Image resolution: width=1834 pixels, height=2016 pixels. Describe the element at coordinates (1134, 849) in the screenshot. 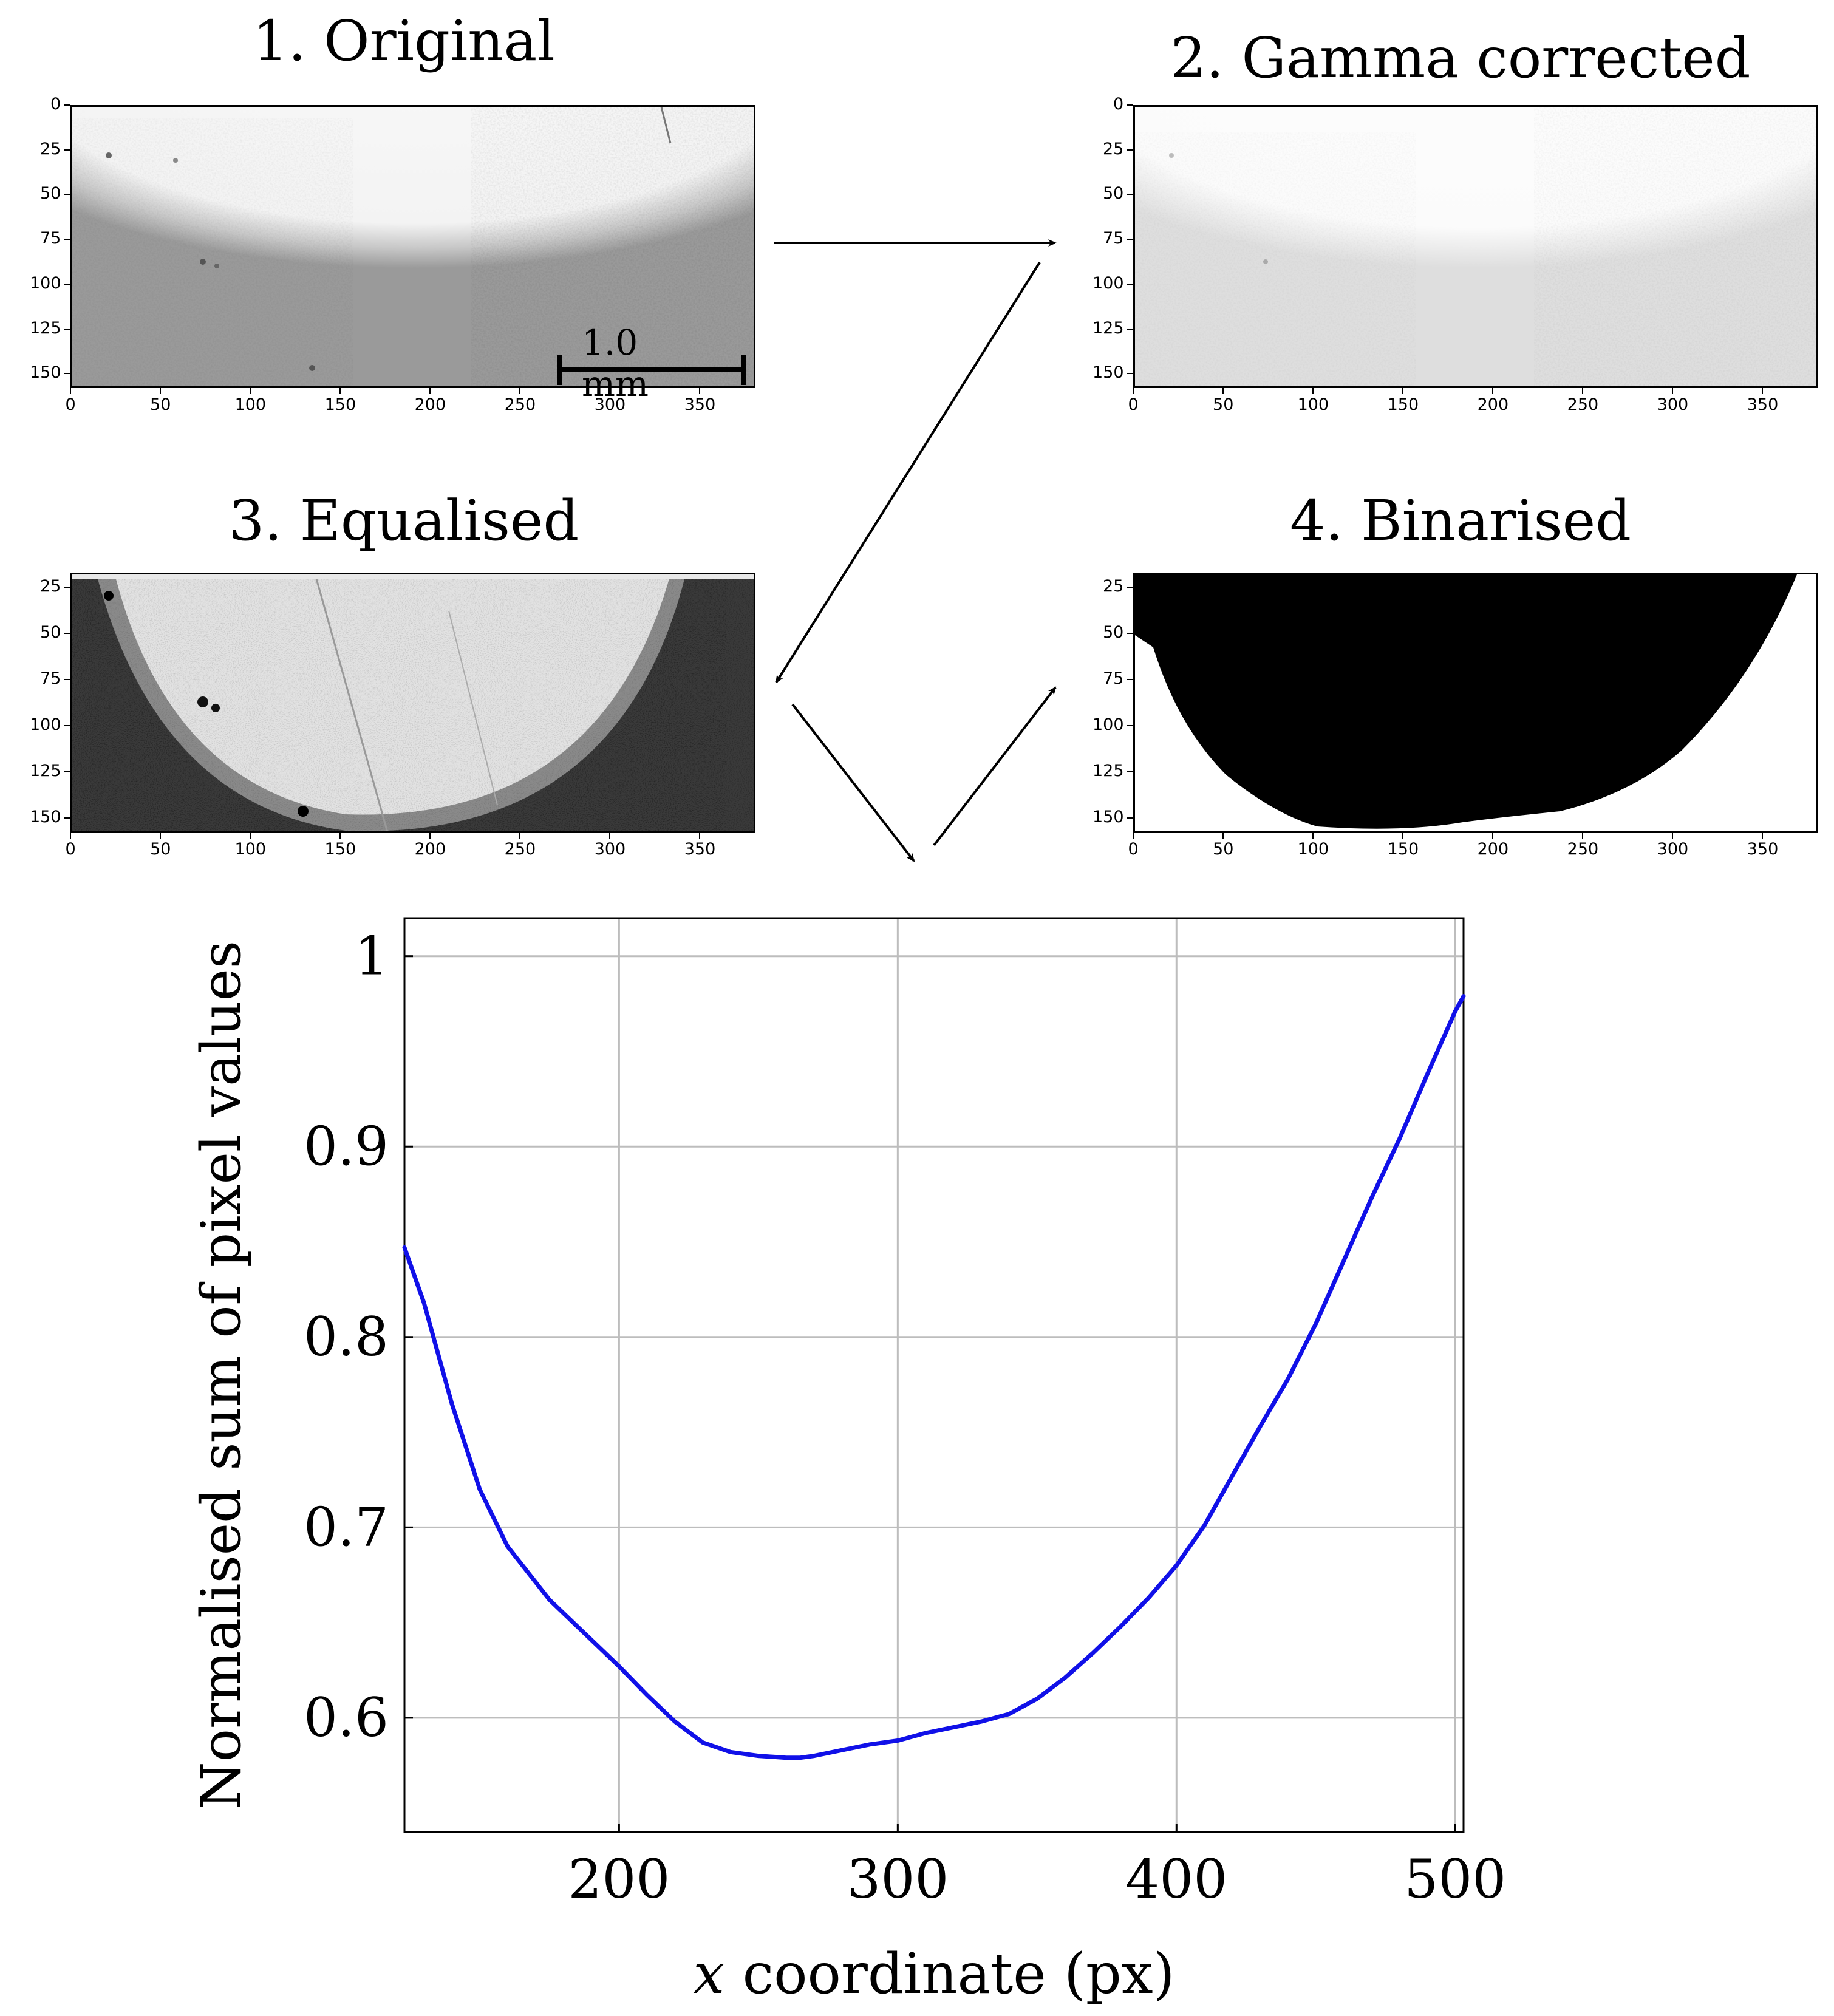

I see `panel-4-xtick-label: 0` at that location.